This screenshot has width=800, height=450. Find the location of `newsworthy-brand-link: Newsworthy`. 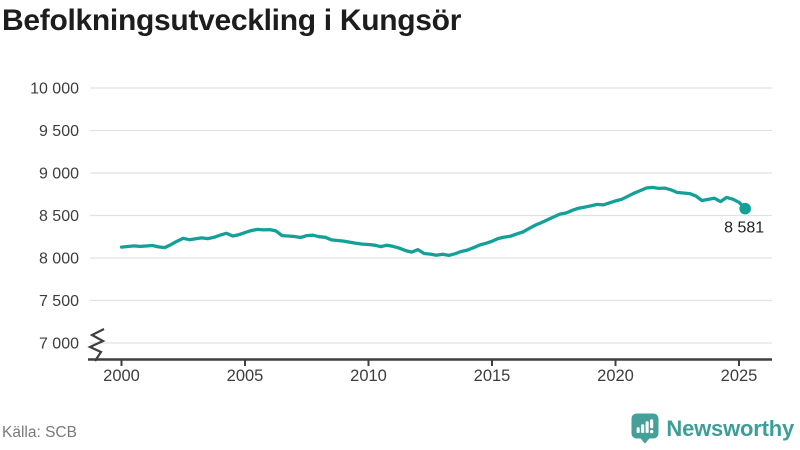

newsworthy-brand-link: Newsworthy is located at coordinates (712, 428).